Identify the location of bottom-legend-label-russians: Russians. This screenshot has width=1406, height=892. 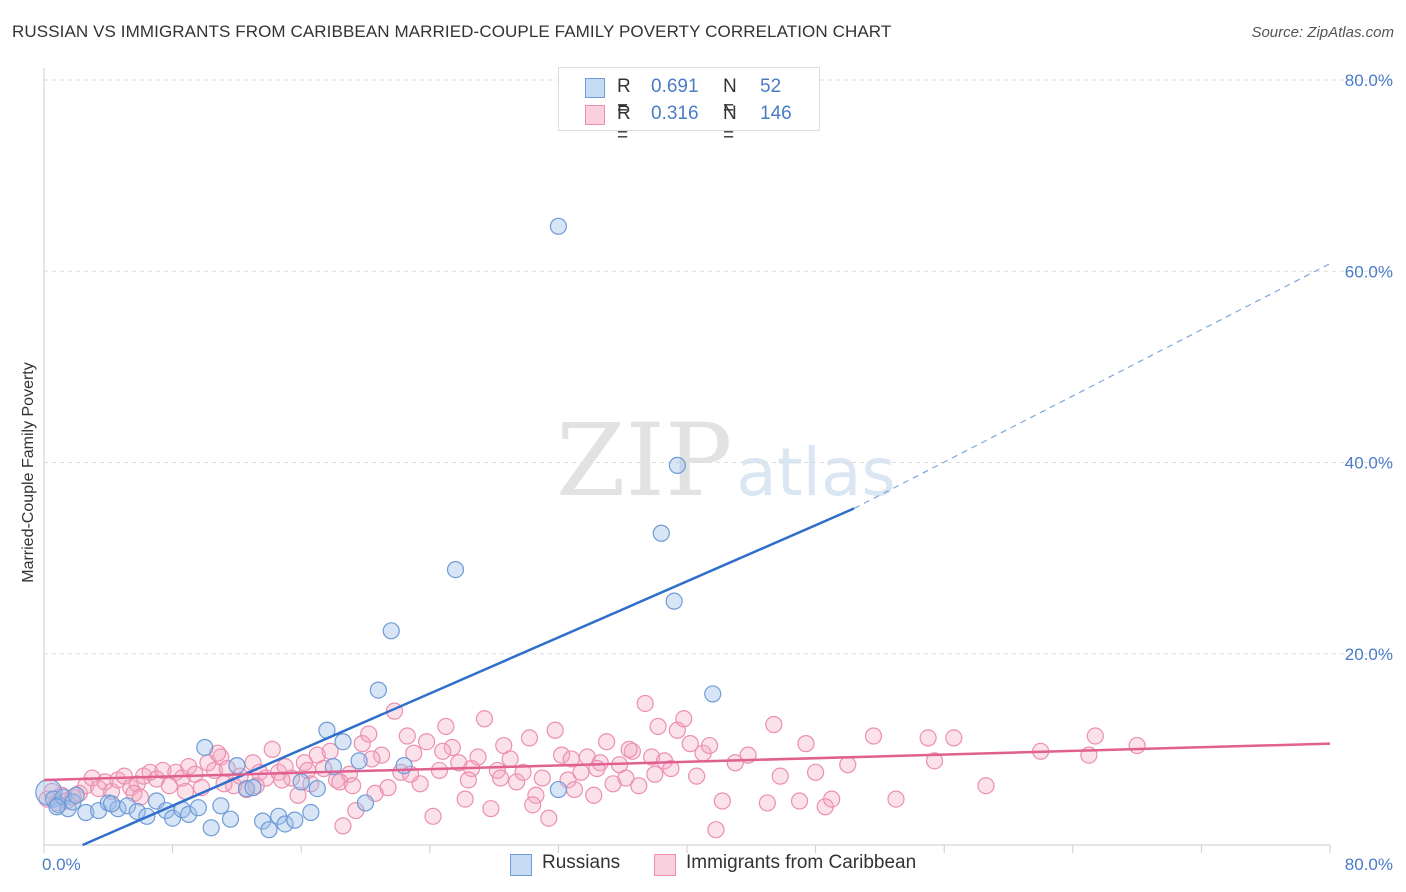
(581, 862).